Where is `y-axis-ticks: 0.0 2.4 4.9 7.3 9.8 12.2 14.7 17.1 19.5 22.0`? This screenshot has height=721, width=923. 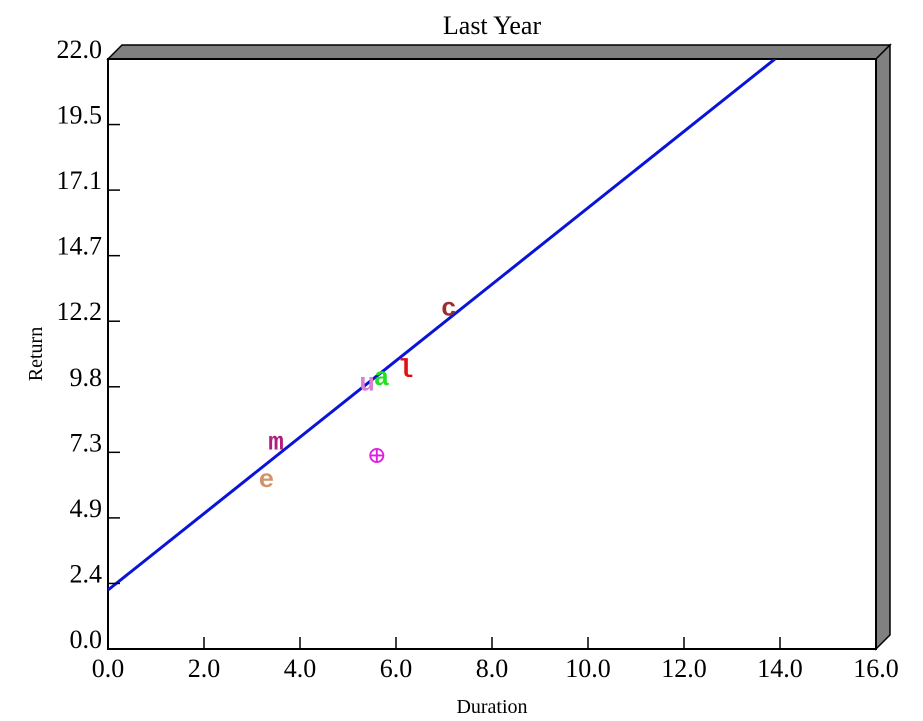
y-axis-ticks: 0.0 2.4 4.9 7.3 9.8 12.2 14.7 17.1 19.5 22.0 is located at coordinates (88, 344).